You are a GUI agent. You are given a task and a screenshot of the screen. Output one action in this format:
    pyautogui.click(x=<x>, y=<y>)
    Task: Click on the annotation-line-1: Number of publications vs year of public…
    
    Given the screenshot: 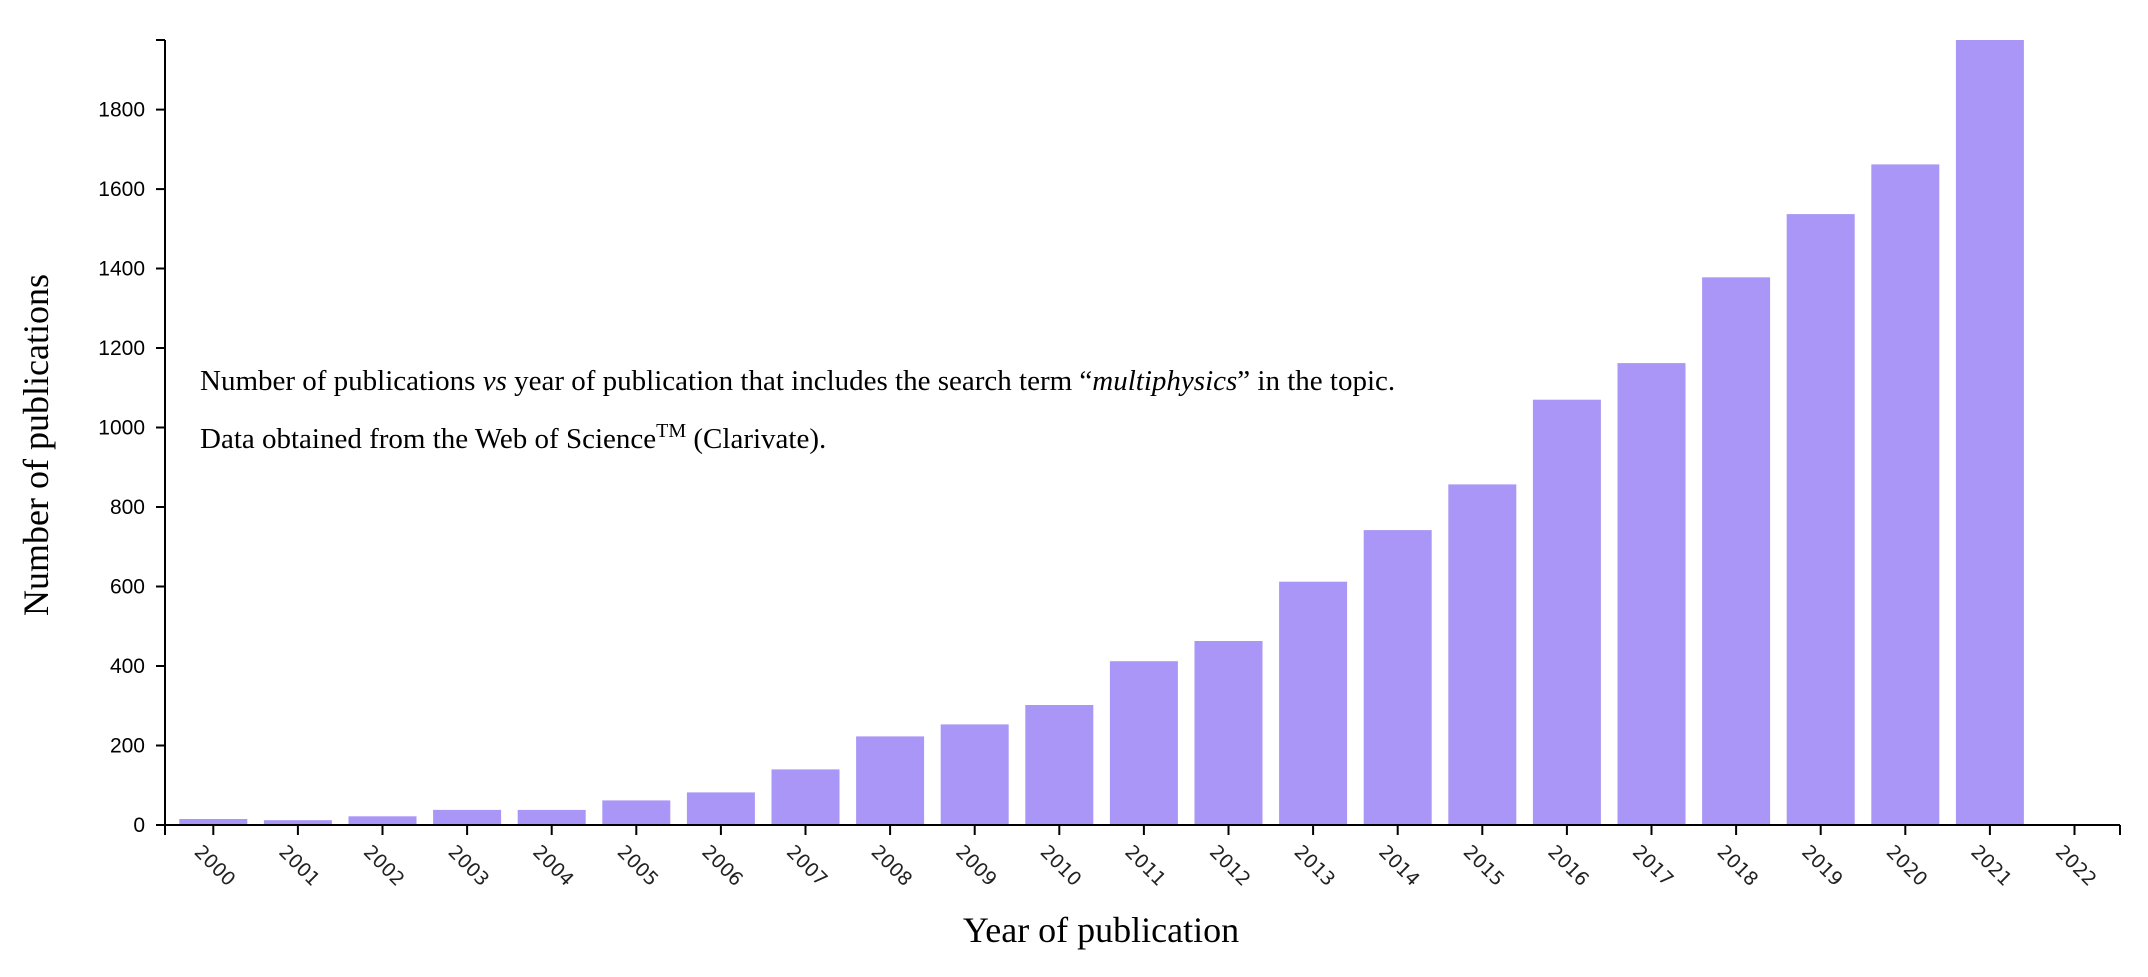 What is the action you would take?
    pyautogui.click(x=797, y=381)
    